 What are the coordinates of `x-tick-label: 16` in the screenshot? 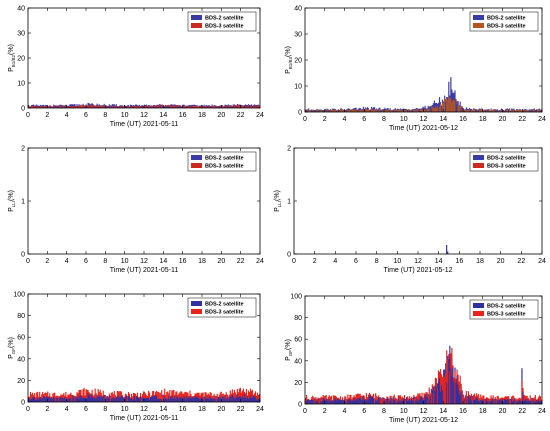 It's located at (459, 261).